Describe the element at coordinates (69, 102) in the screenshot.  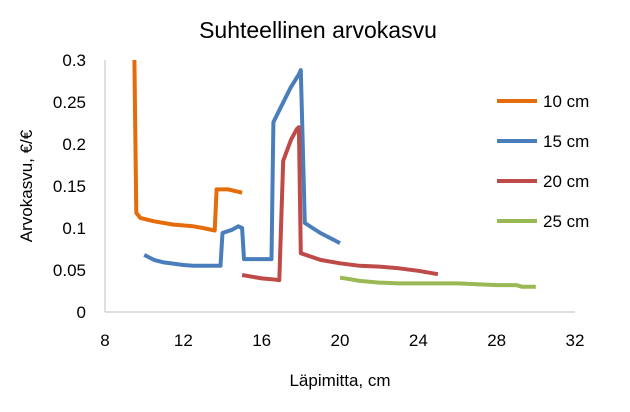
I see `y-tick-label: 0.25` at that location.